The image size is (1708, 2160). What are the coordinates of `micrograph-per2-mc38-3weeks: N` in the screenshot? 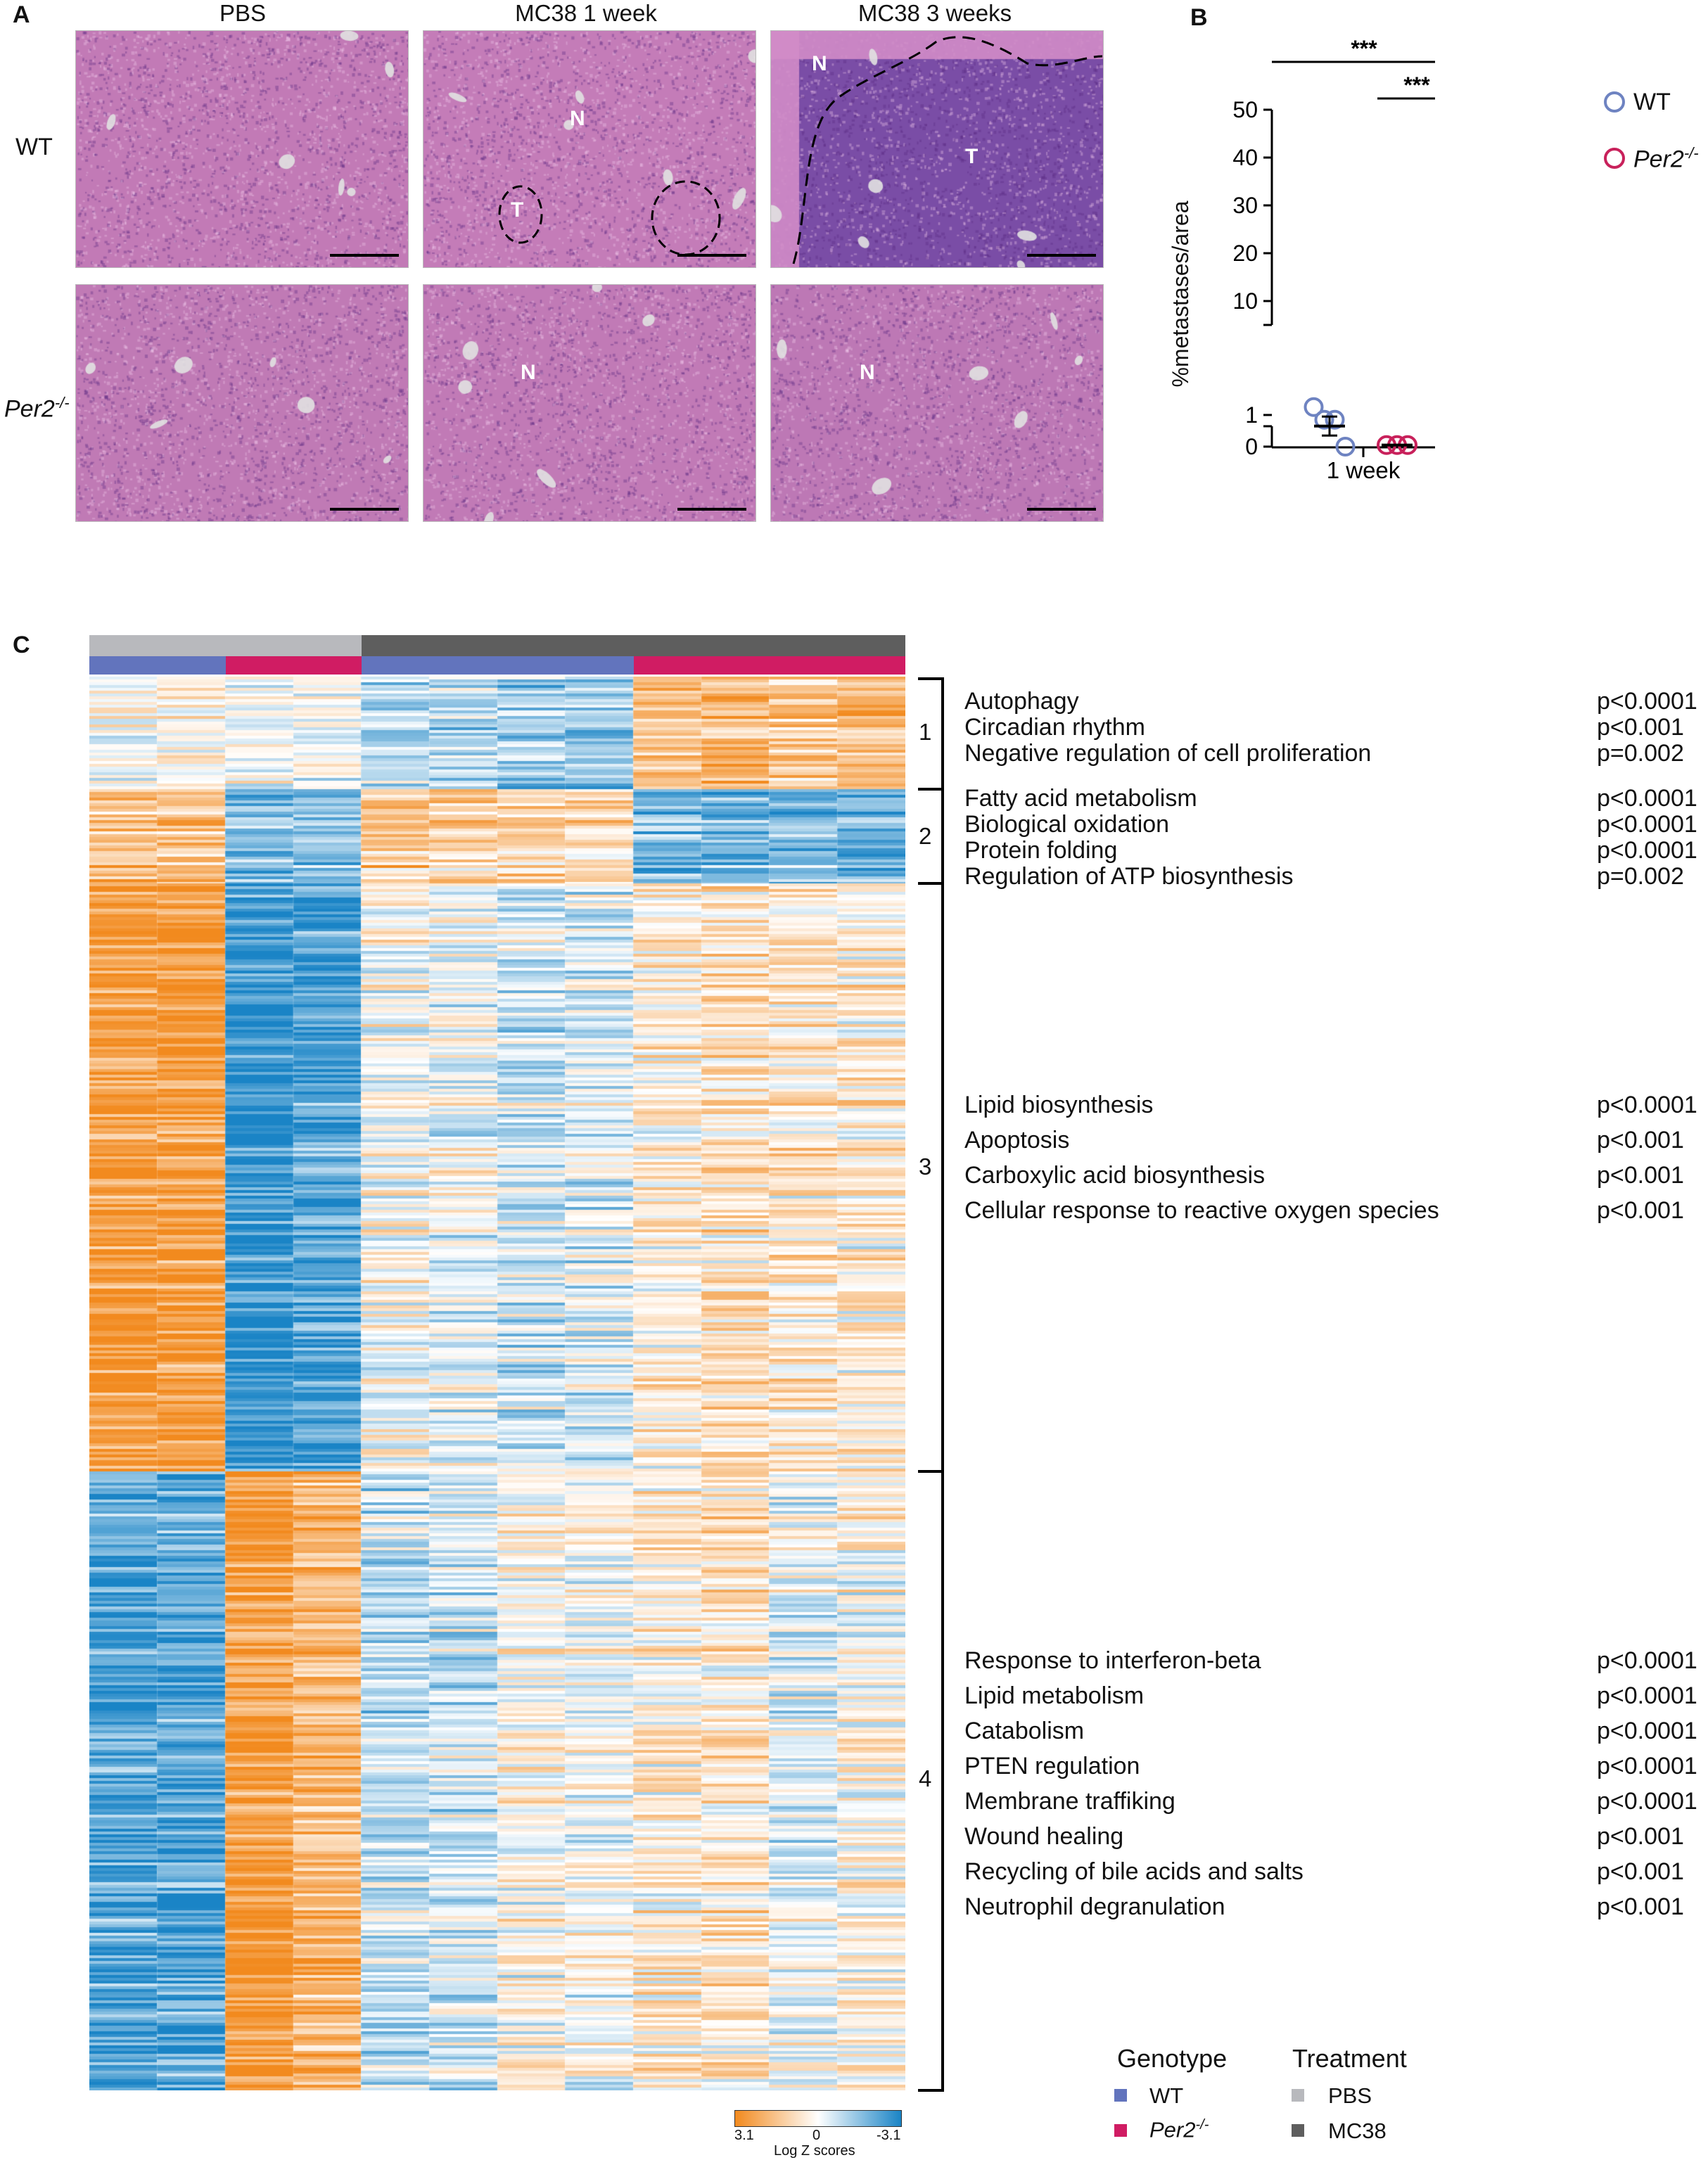 It's located at (937, 403).